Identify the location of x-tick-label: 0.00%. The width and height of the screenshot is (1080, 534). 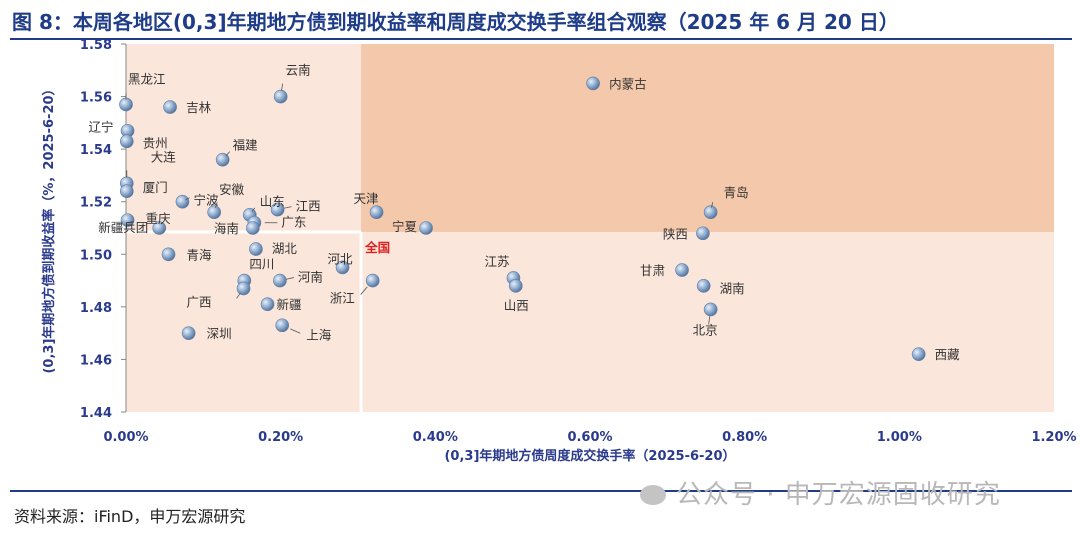
(125, 437).